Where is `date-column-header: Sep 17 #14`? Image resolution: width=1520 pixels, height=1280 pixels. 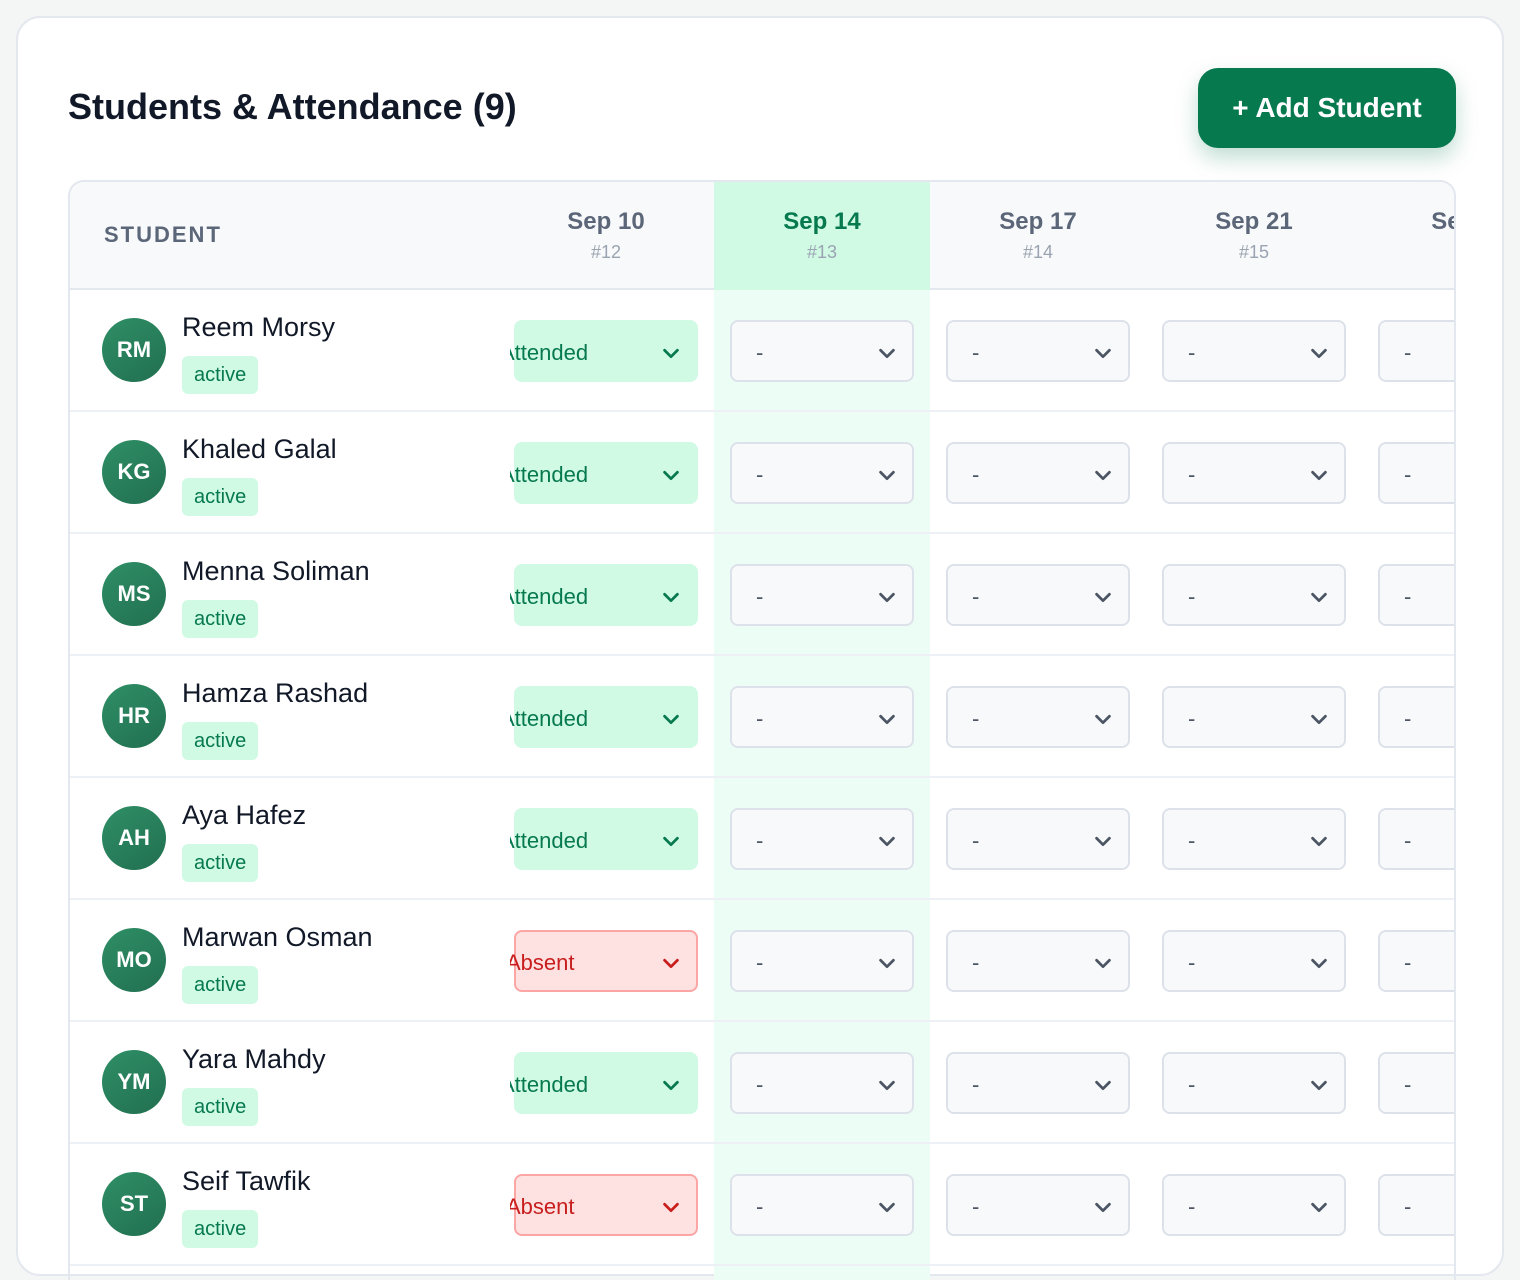
date-column-header: Sep 17 #14 is located at coordinates (1038, 236).